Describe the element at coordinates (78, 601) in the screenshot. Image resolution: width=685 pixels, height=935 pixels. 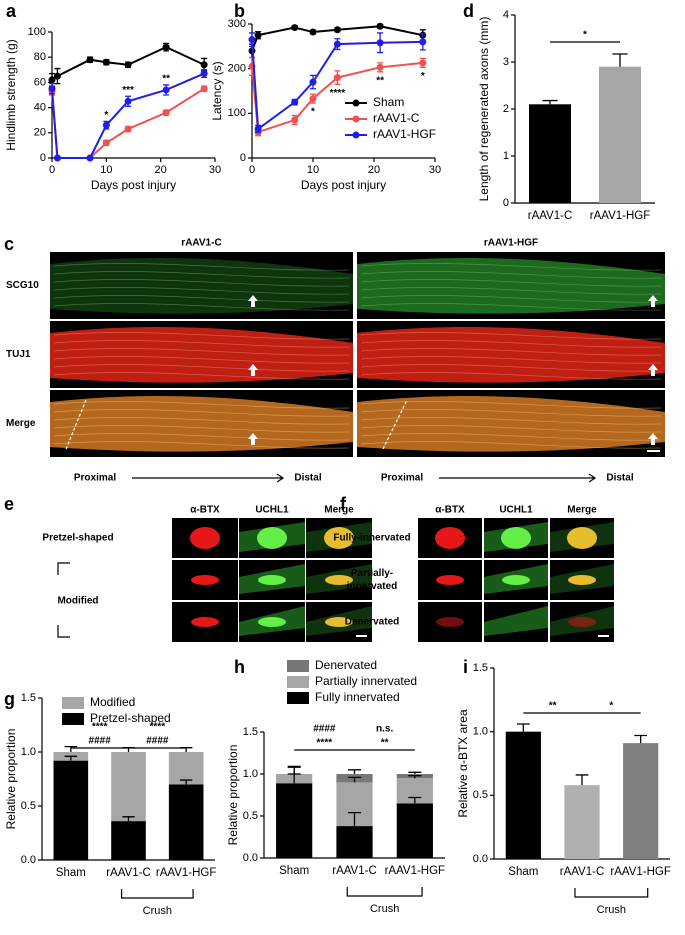
I see `row-label: Modified` at that location.